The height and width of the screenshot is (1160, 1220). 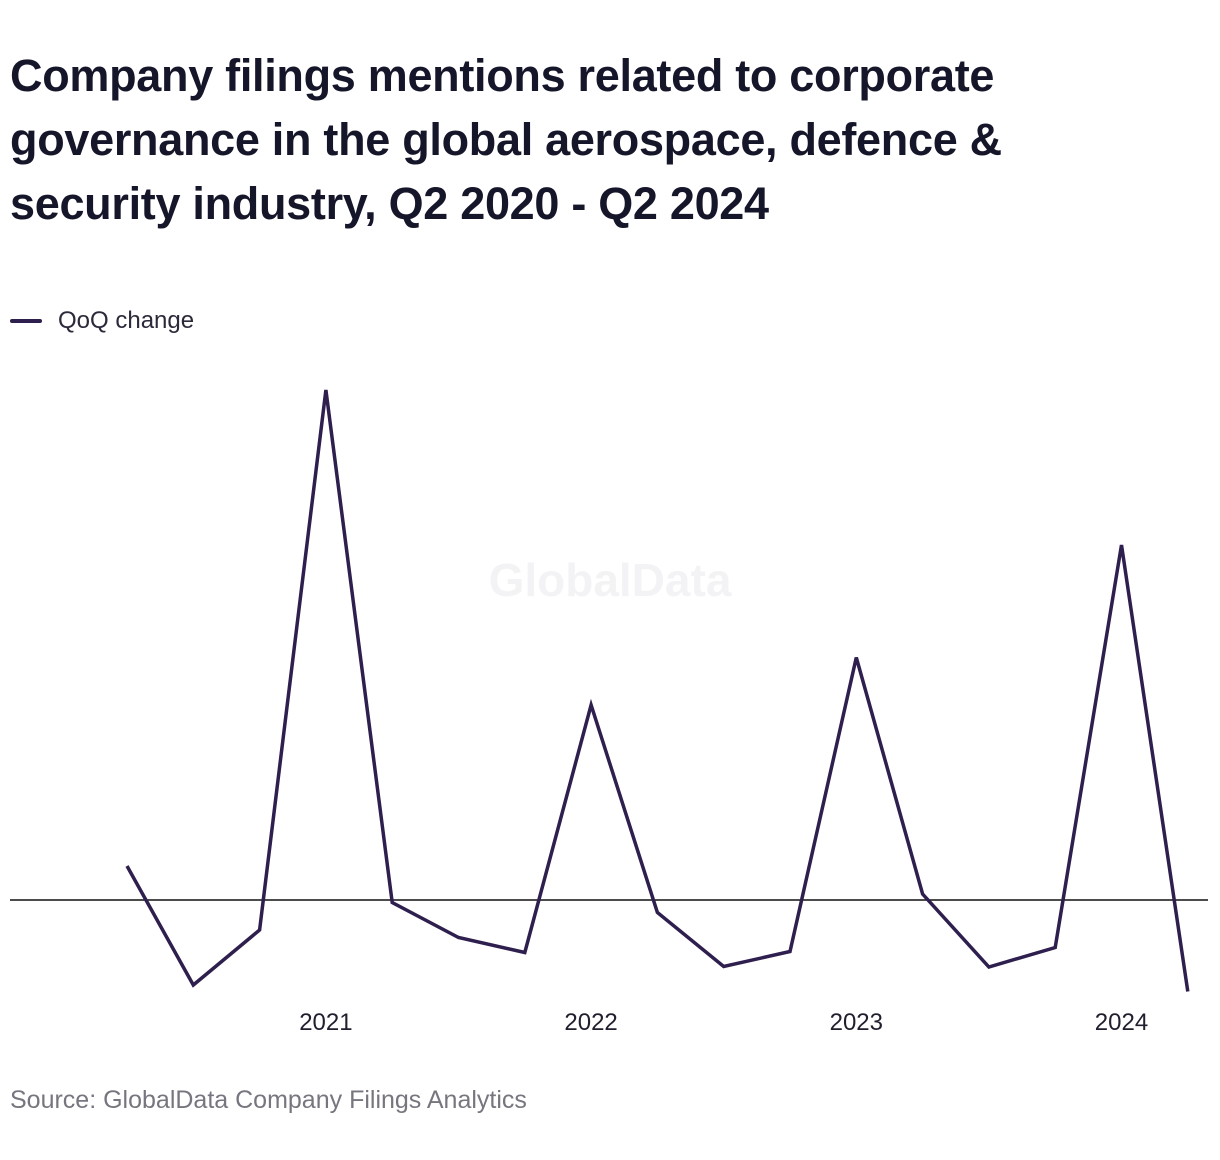 I want to click on x-tick-label: 2023, so click(x=856, y=1022).